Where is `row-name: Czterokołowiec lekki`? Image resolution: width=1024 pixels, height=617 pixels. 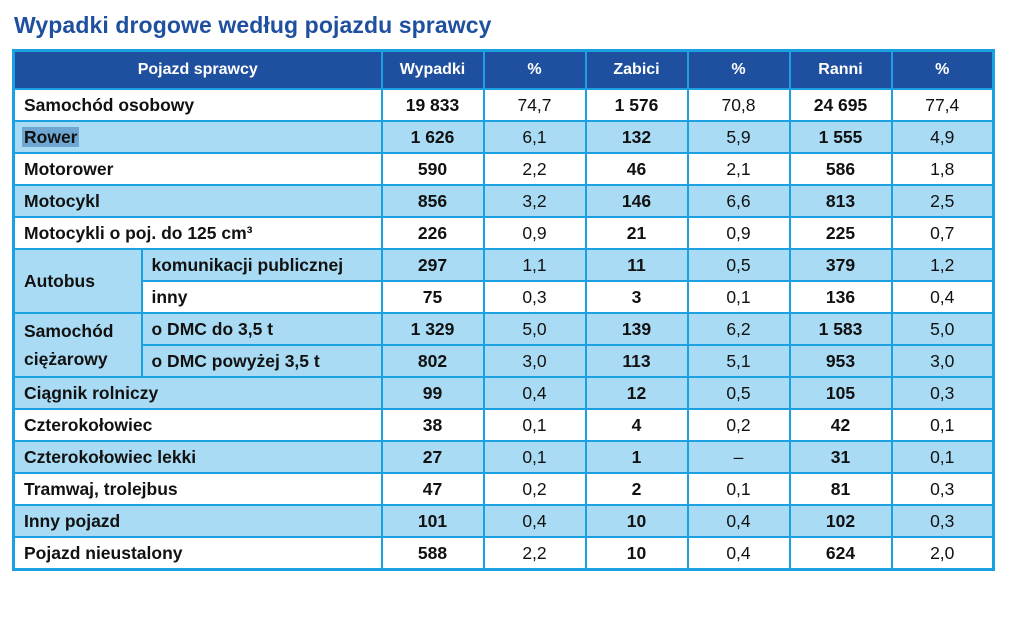
row-name: Czterokołowiec lekki is located at coordinates (197, 457).